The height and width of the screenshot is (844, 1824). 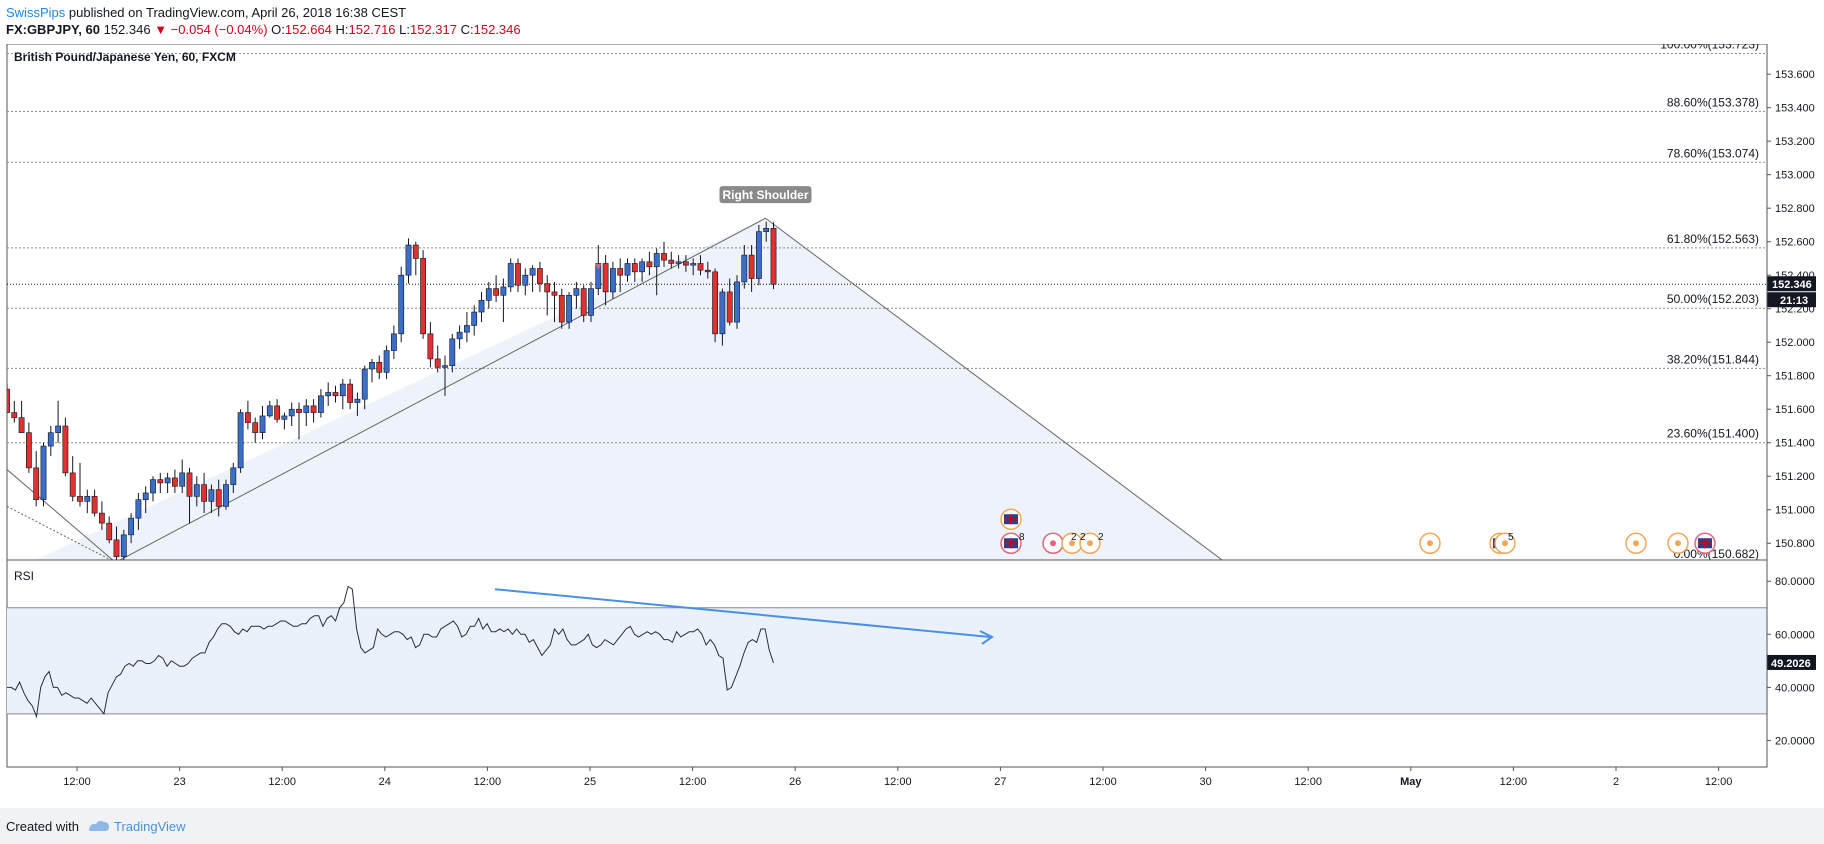 I want to click on countdown-badge, so click(x=1791, y=300).